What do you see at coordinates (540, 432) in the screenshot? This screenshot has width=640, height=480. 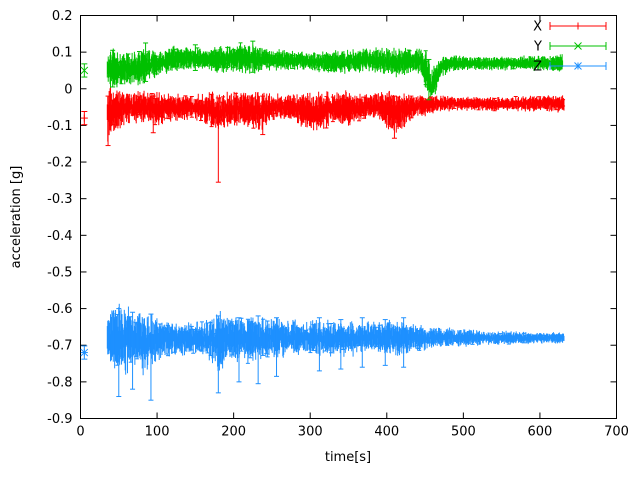 I see `x-tick-label: 600` at bounding box center [540, 432].